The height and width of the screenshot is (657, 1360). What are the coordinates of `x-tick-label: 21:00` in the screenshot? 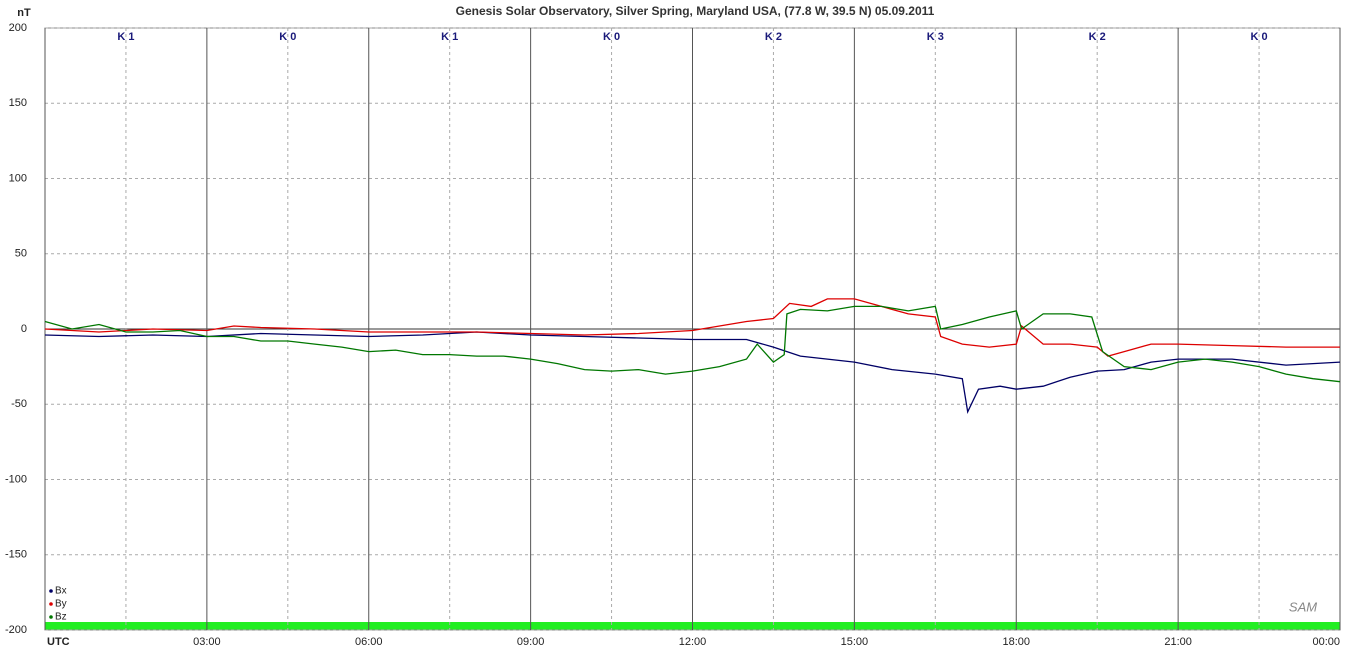 It's located at (1178, 642).